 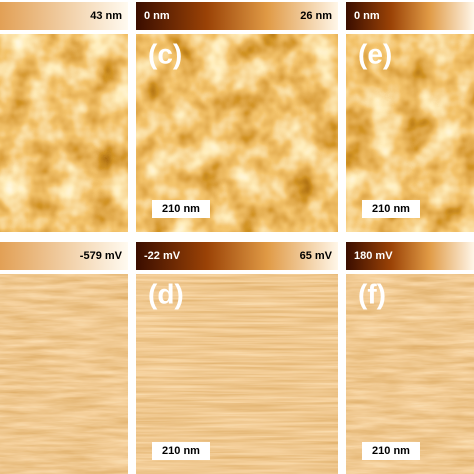 I want to click on panel-label: (f), so click(x=372, y=293).